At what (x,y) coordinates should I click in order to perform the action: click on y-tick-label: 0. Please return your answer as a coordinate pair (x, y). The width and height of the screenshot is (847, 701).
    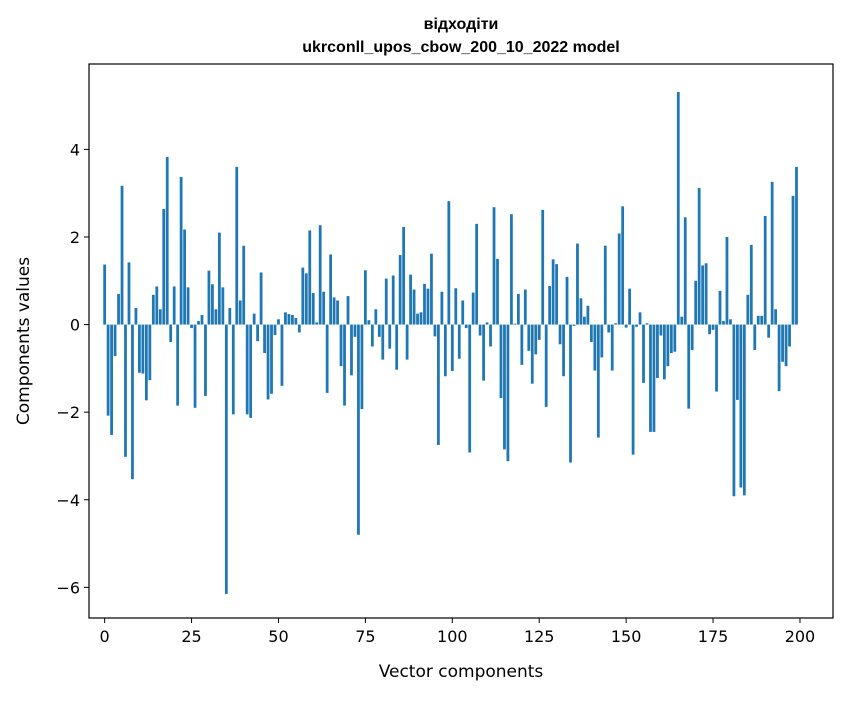
    Looking at the image, I should click on (75, 325).